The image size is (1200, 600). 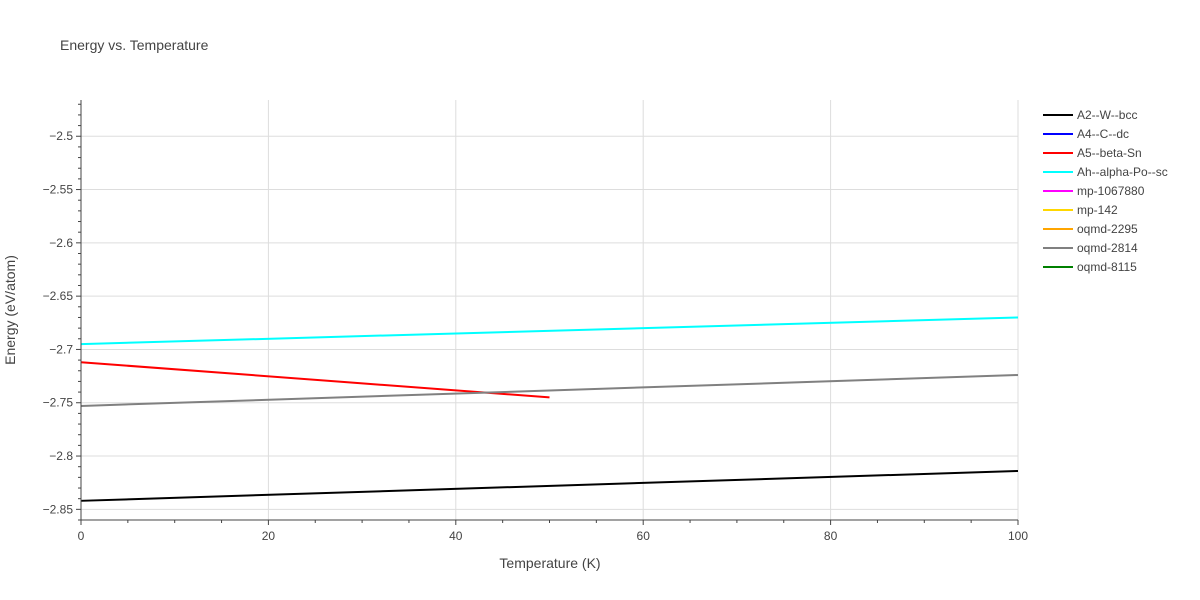 I want to click on legend-label: oqmd-8115, so click(x=1107, y=267).